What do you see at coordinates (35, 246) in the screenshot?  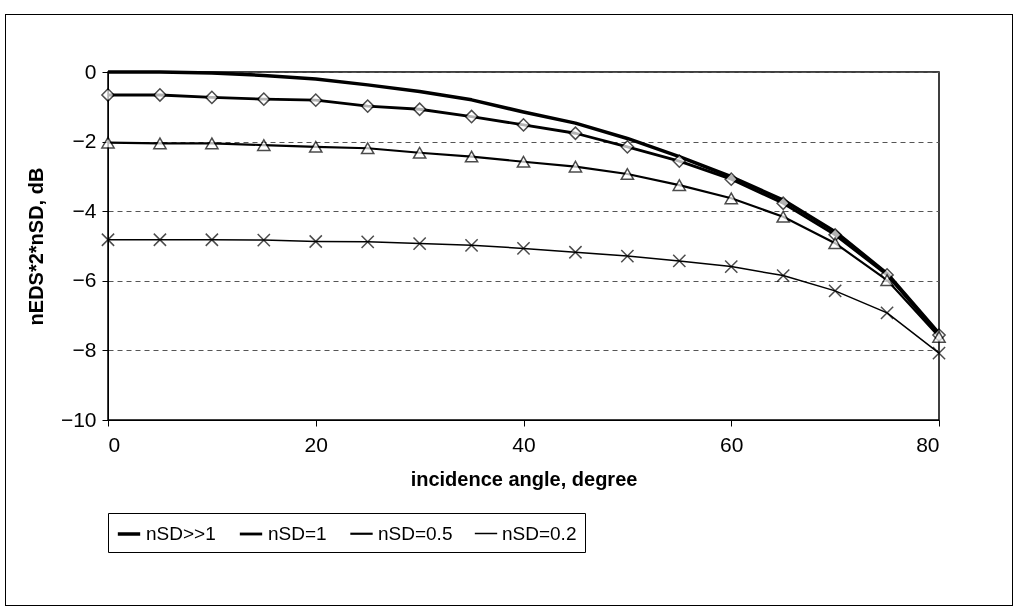 I see `y-axis-title: nEDS*2*nSD, dB` at bounding box center [35, 246].